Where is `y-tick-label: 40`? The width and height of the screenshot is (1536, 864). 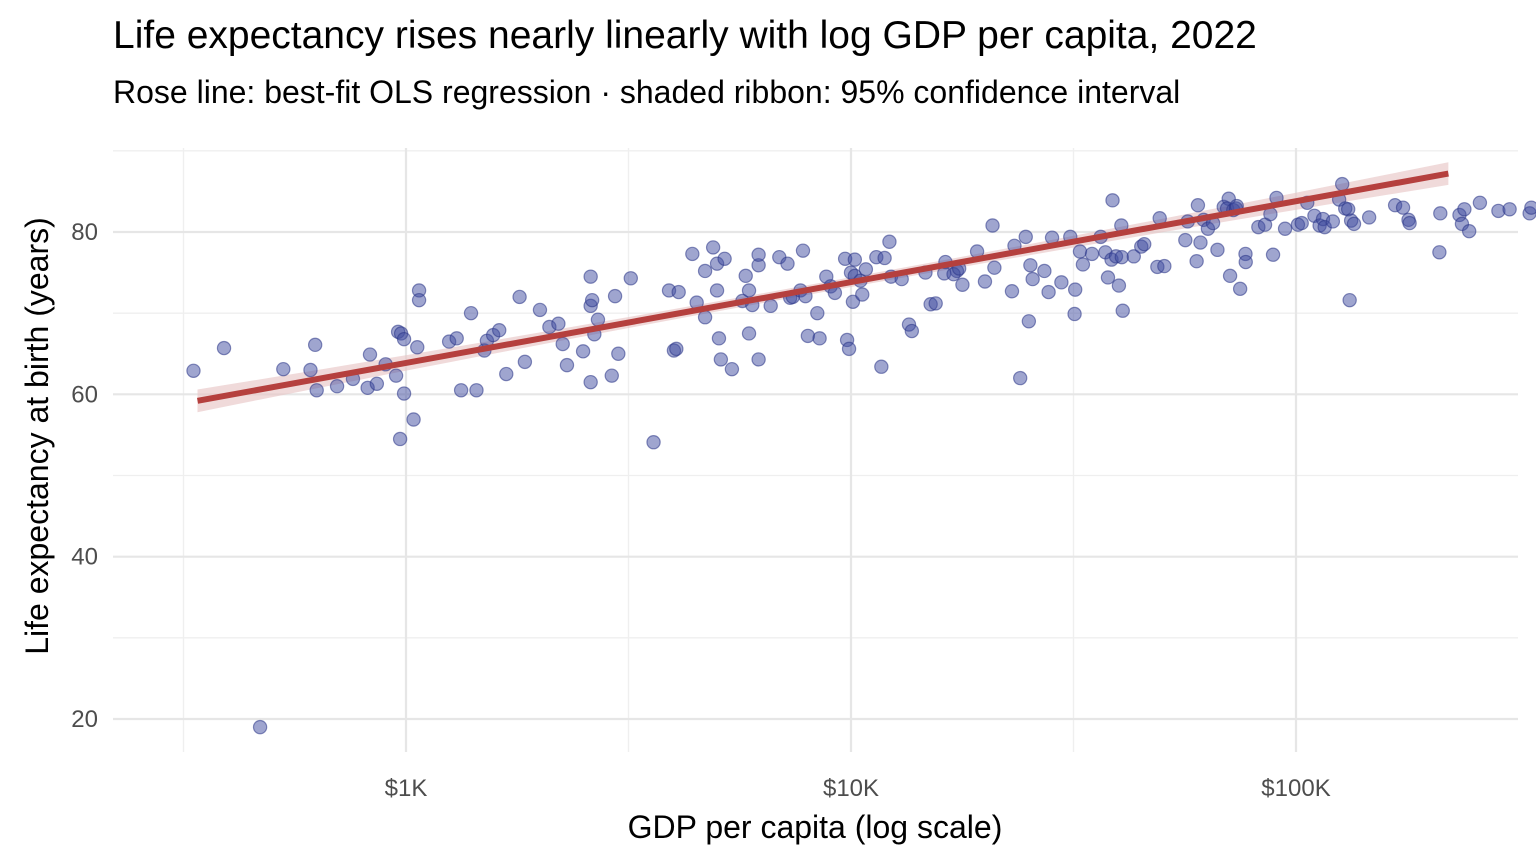 y-tick-label: 40 is located at coordinates (84, 557).